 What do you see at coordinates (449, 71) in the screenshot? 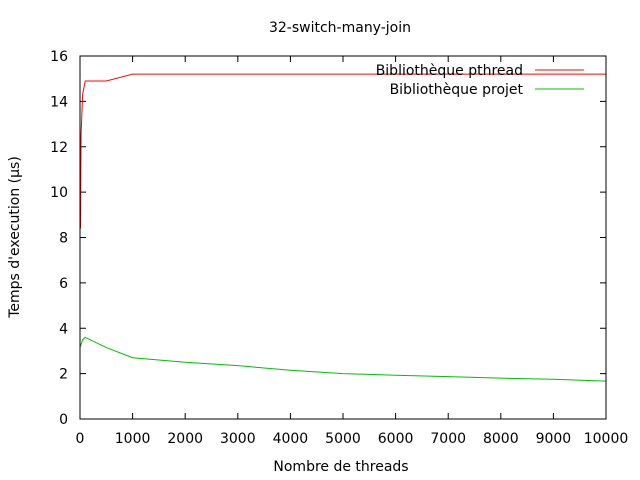
I see `legend-label: Bibliothèque pthread` at bounding box center [449, 71].